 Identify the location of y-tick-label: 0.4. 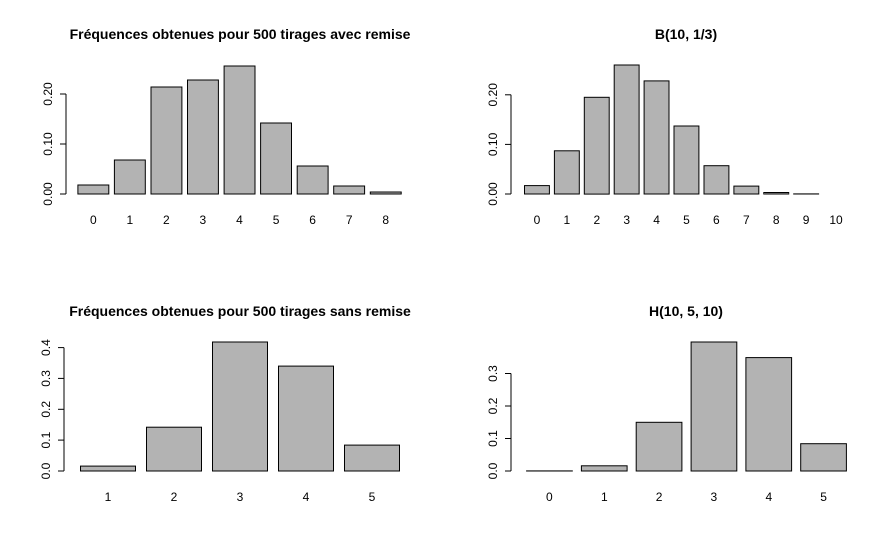
(46, 347).